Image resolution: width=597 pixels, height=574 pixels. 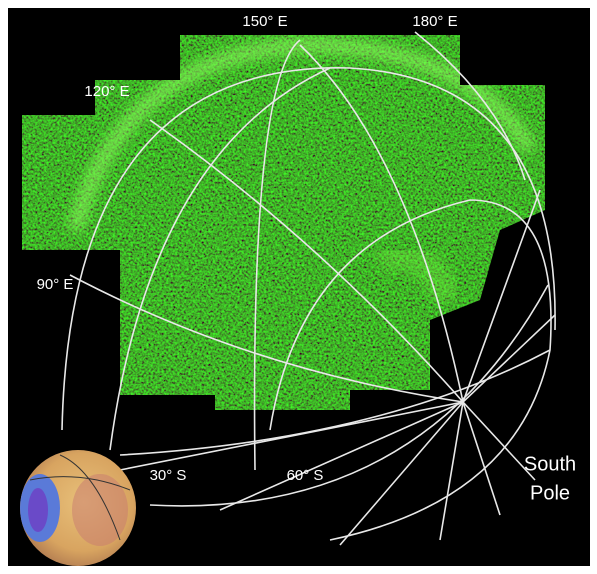 What do you see at coordinates (55, 284) in the screenshot?
I see `longitude-label: 90° E` at bounding box center [55, 284].